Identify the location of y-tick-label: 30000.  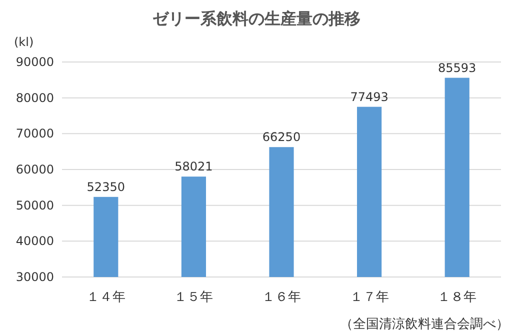
(35, 277).